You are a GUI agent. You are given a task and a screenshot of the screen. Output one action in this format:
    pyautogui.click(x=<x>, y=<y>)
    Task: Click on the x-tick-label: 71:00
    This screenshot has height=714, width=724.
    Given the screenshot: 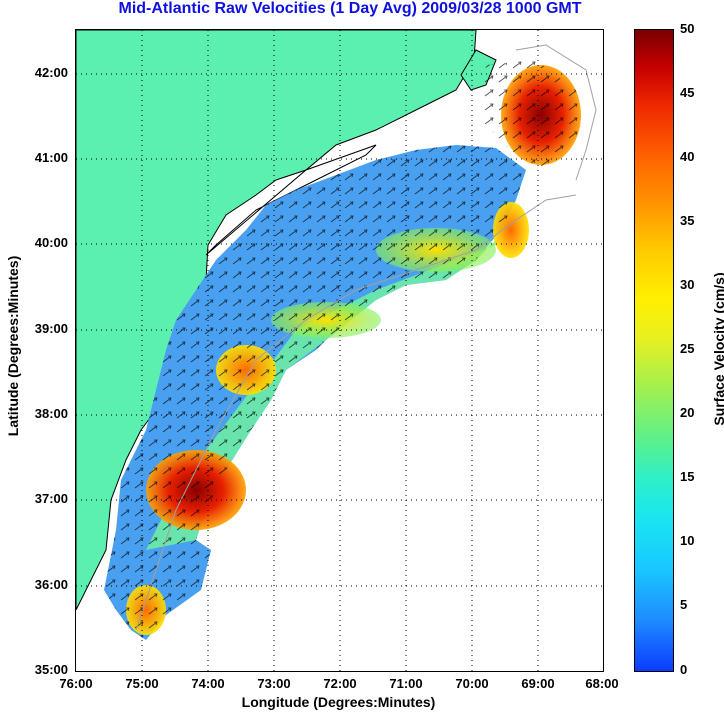 What is the action you would take?
    pyautogui.click(x=406, y=683)
    